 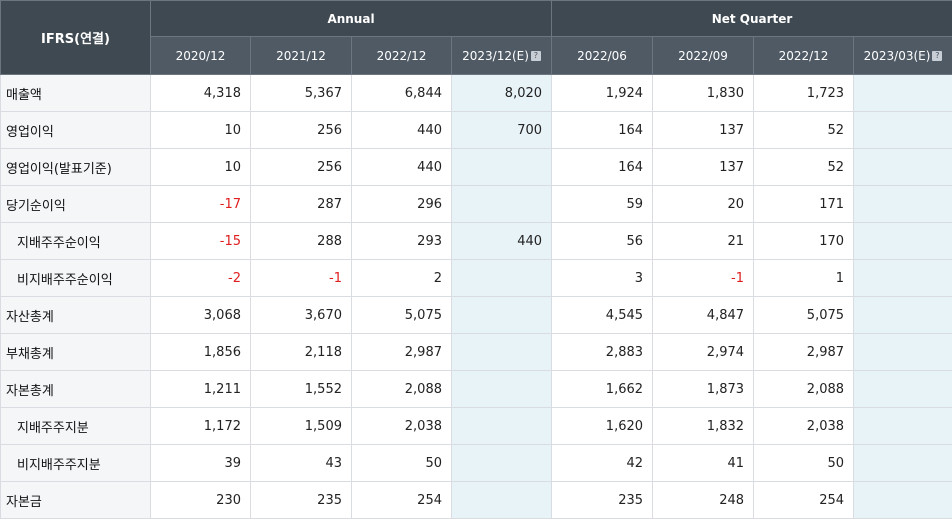 What do you see at coordinates (902, 55) in the screenshot?
I see `period-header-estimate: 2023/03(E)?` at bounding box center [902, 55].